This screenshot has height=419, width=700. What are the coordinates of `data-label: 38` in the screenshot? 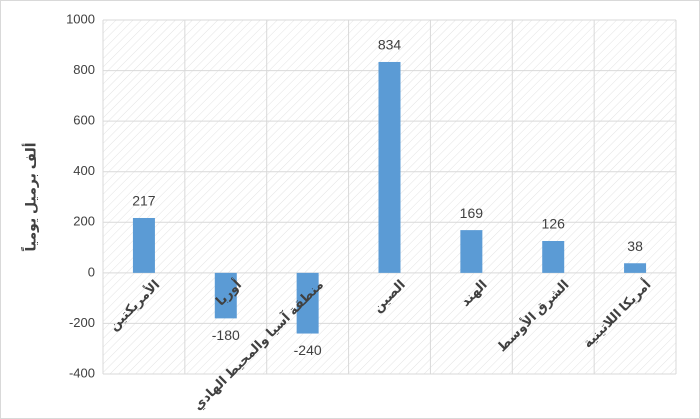 It's located at (635, 246).